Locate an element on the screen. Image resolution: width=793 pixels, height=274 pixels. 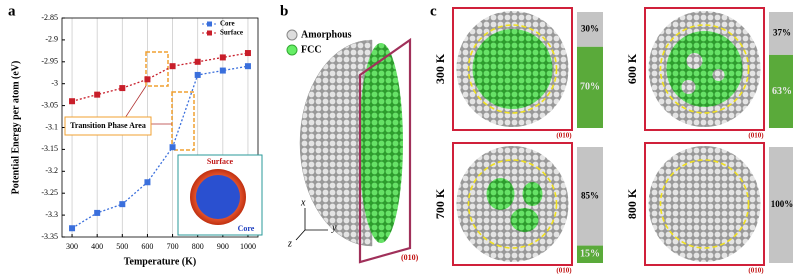
inset-label: Core is located at coordinates (246, 228).